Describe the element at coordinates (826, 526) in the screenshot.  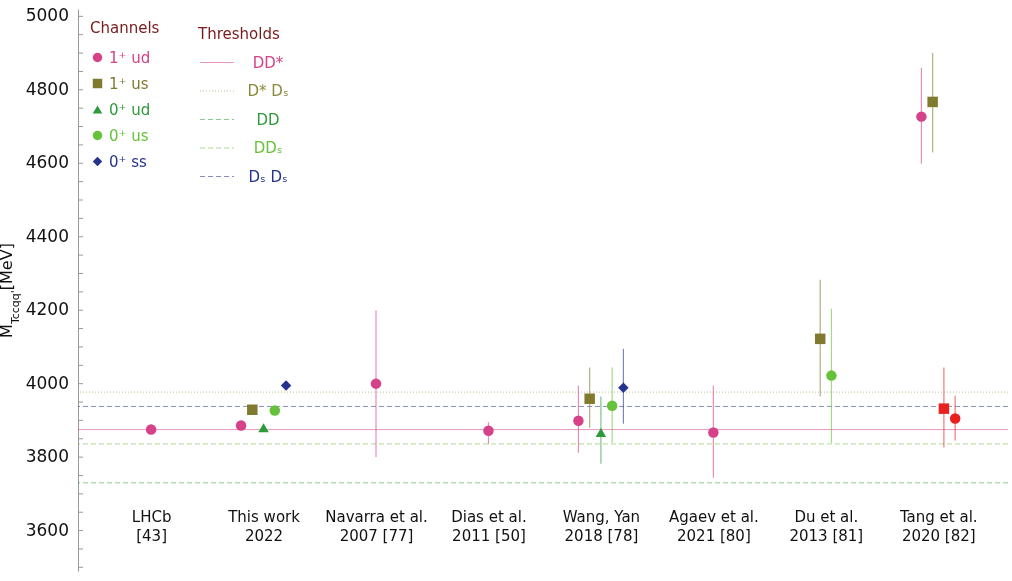
I see `x-tick-label: Du et al. 2013 [81]` at that location.